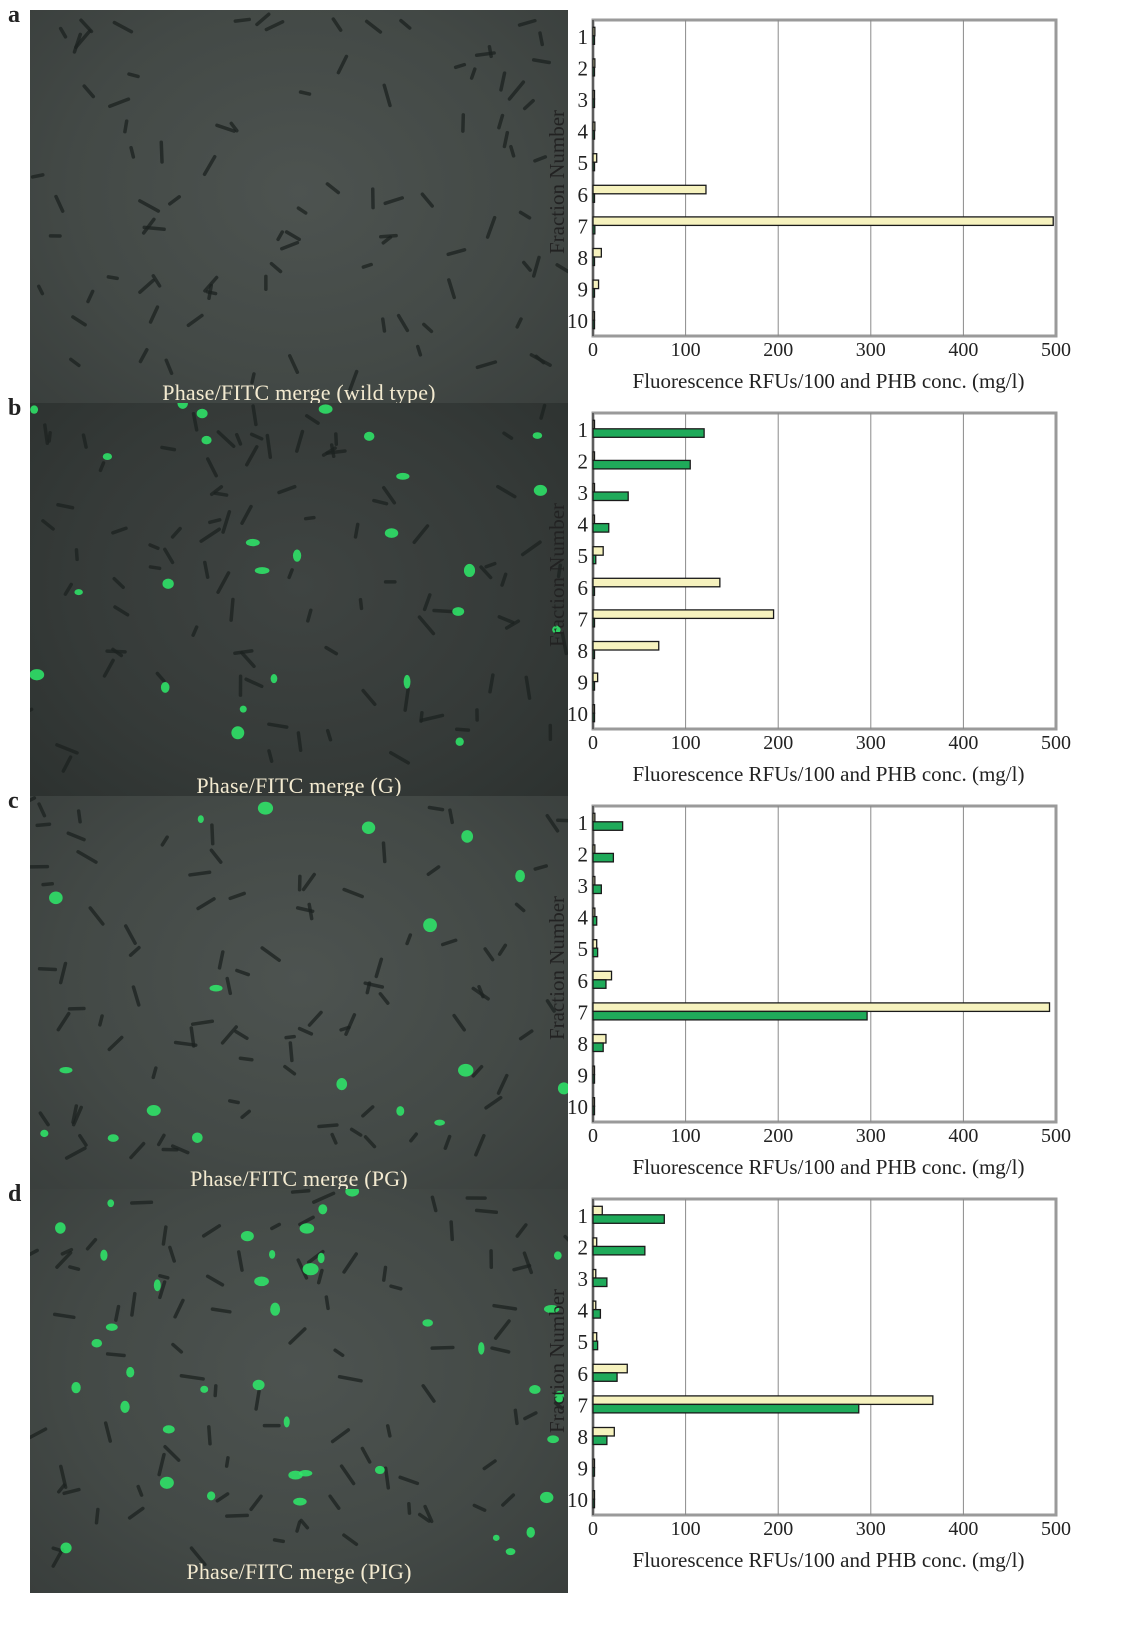 Image resolution: width=1138 pixels, height=1652 pixels. Describe the element at coordinates (299, 1378) in the screenshot. I see `micrograph-texture` at that location.